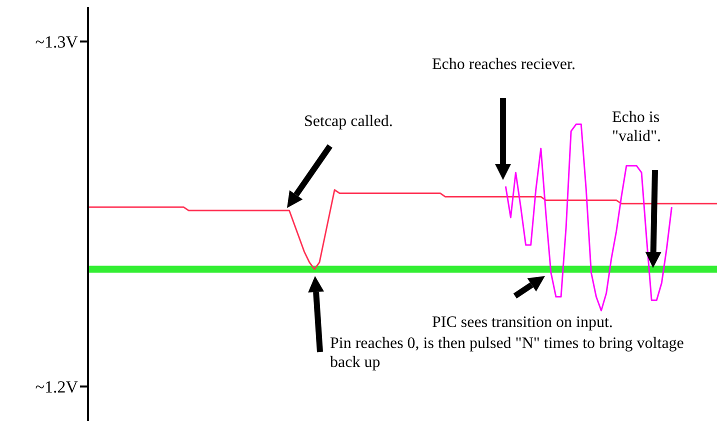 The image size is (717, 421). What do you see at coordinates (504, 64) in the screenshot?
I see `annotation: Echo reaches reciever.` at bounding box center [504, 64].